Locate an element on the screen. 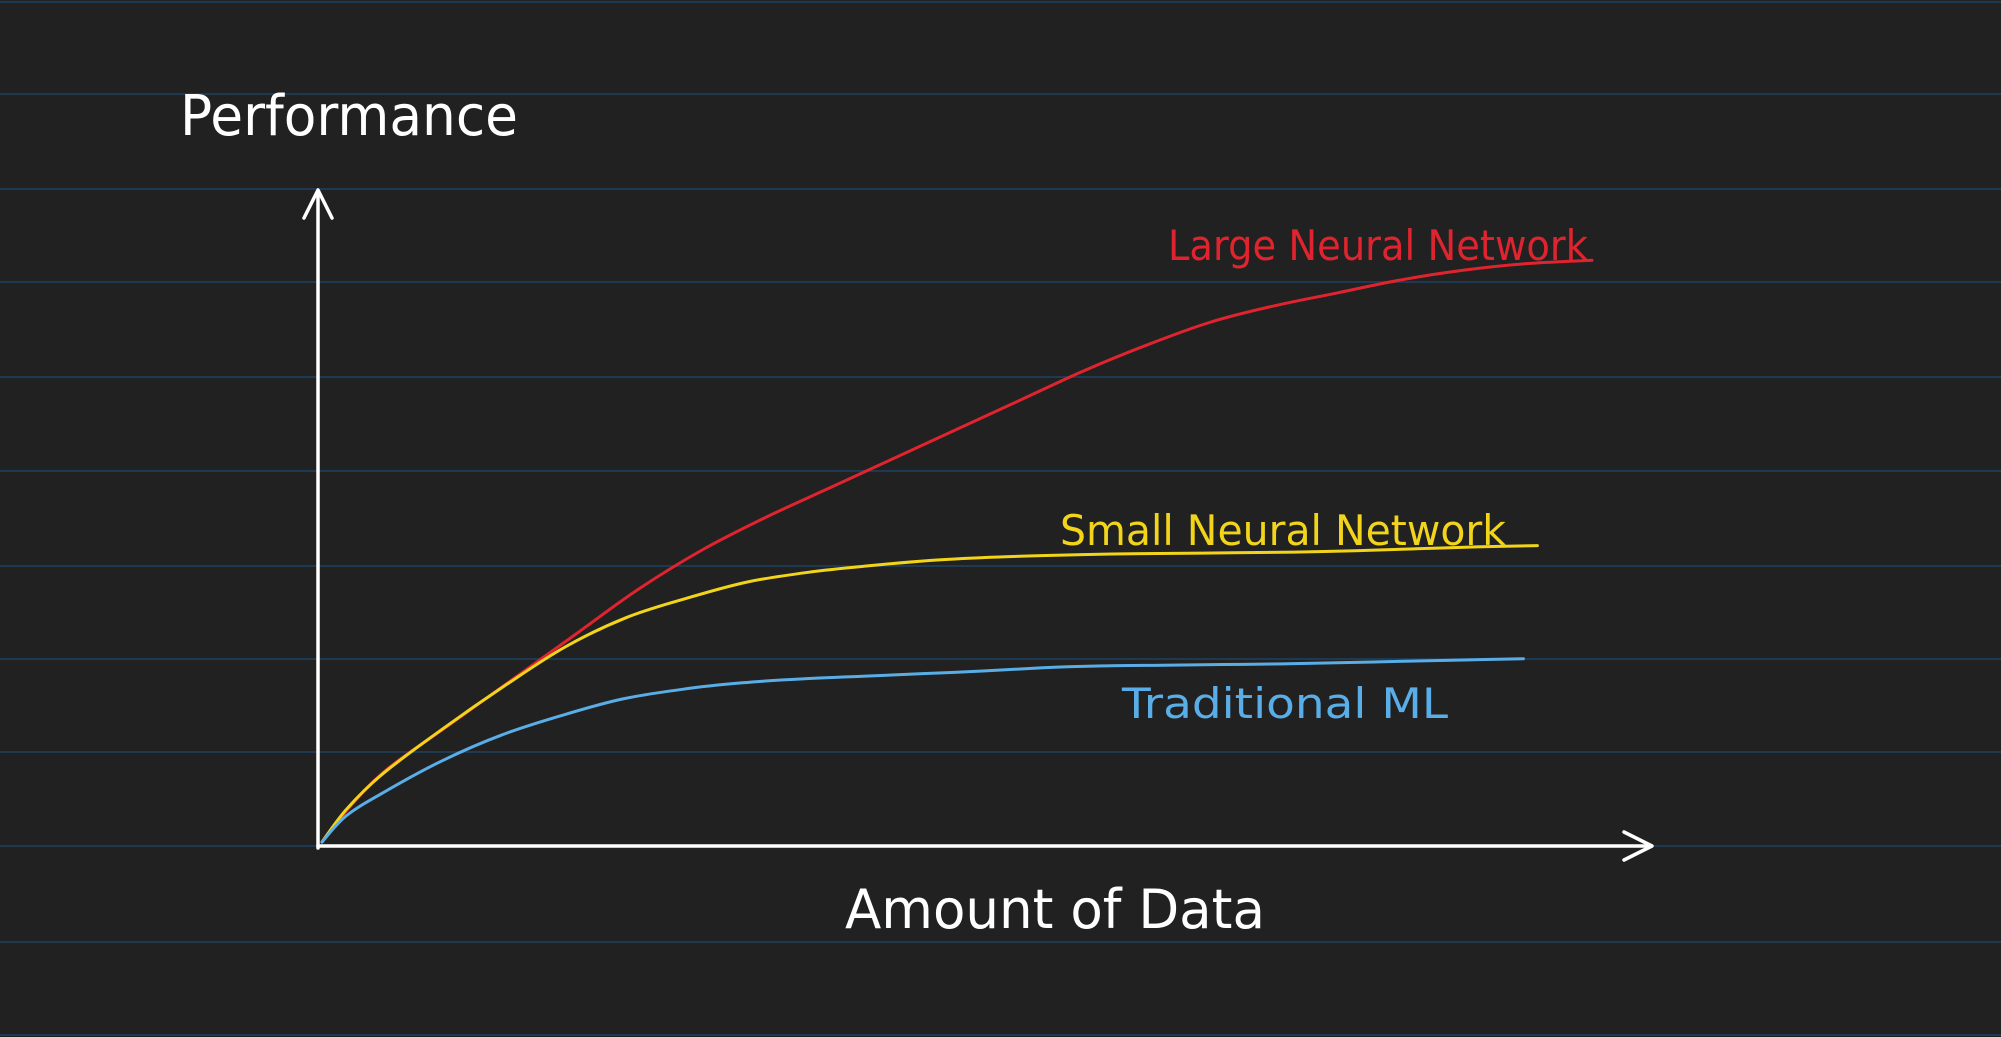 Image resolution: width=2001 pixels, height=1037 pixels. series-label-large-neural-network: Large Neural Network is located at coordinates (1378, 245).